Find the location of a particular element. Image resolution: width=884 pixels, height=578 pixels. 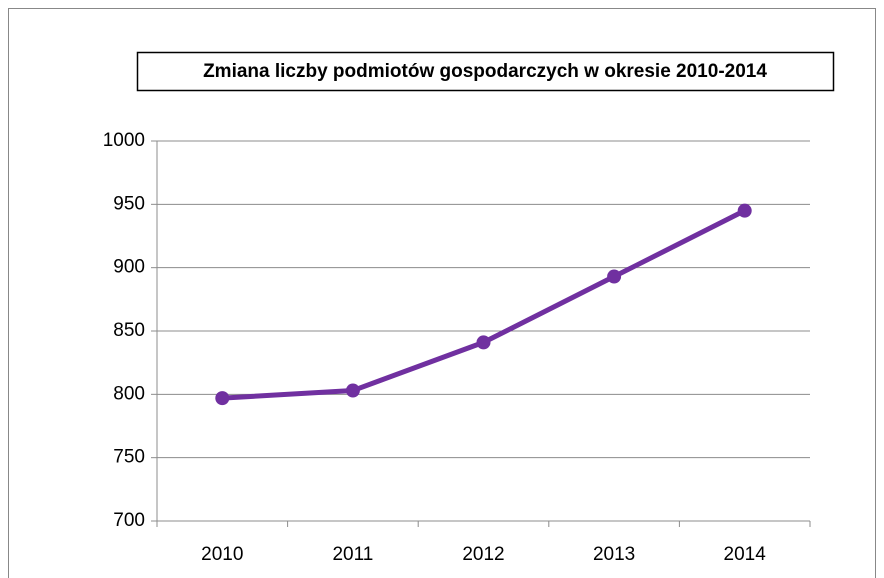

y-tick-label: 900 is located at coordinates (129, 267).